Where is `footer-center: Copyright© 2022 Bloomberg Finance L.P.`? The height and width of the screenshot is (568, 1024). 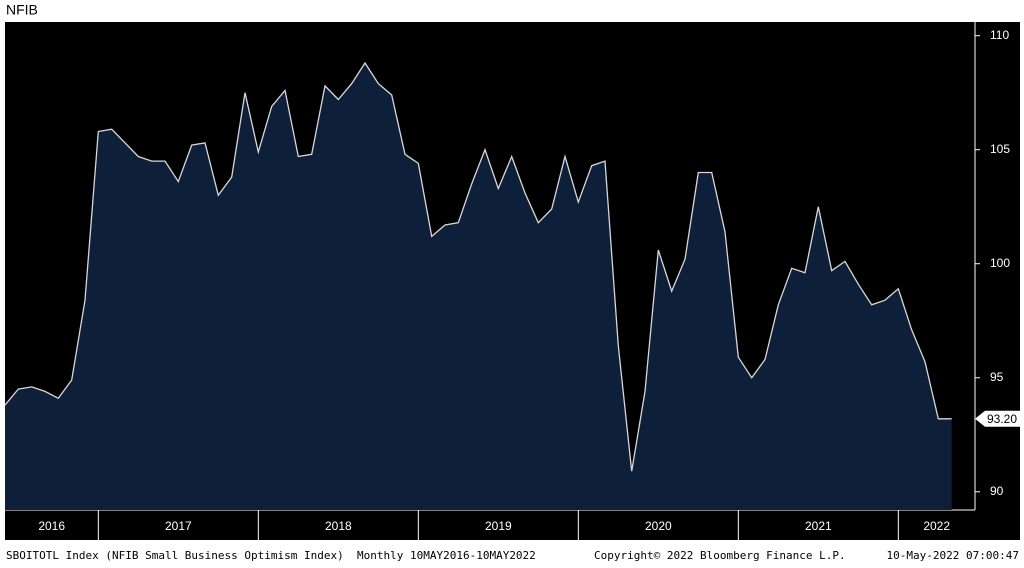 footer-center: Copyright© 2022 Bloomberg Finance L.P. is located at coordinates (720, 555).